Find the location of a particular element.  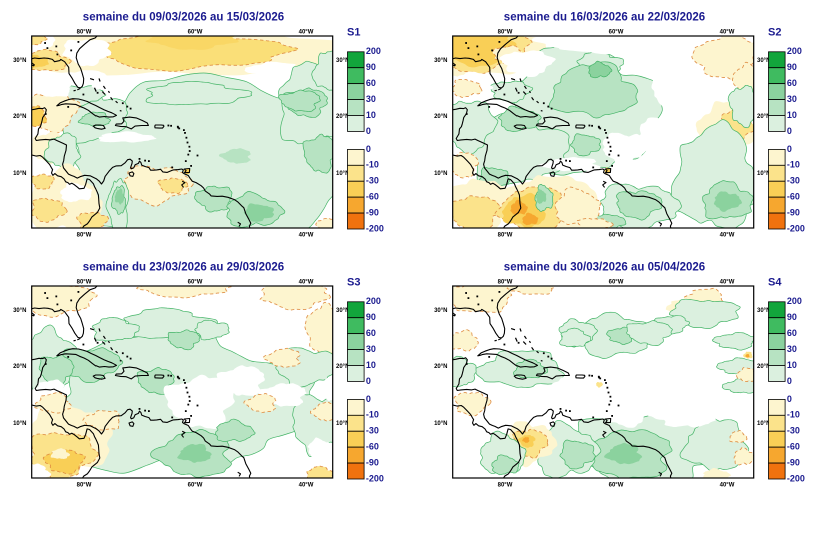

svg-text: S3 is located at coordinates (353, 283).